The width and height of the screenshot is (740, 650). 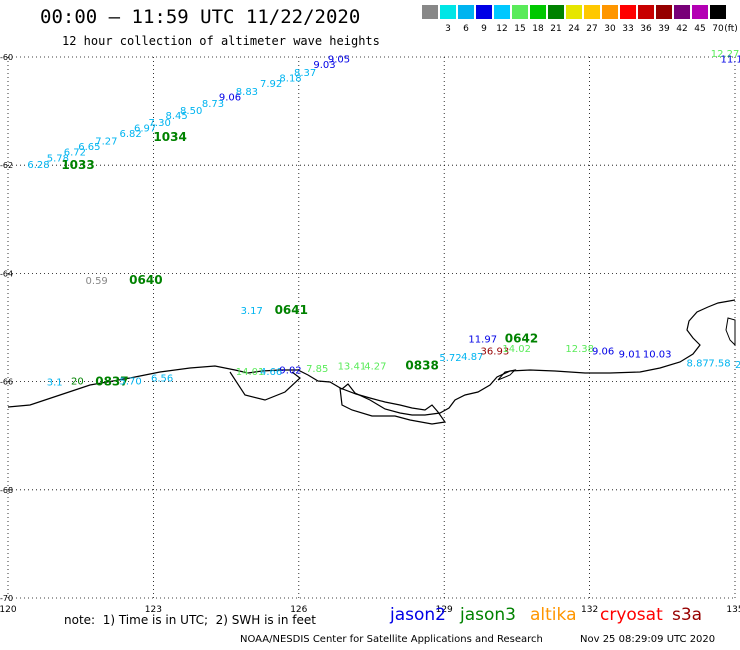 What do you see at coordinates (177, 116) in the screenshot?
I see `wave-height-label: 8.45` at bounding box center [177, 116].